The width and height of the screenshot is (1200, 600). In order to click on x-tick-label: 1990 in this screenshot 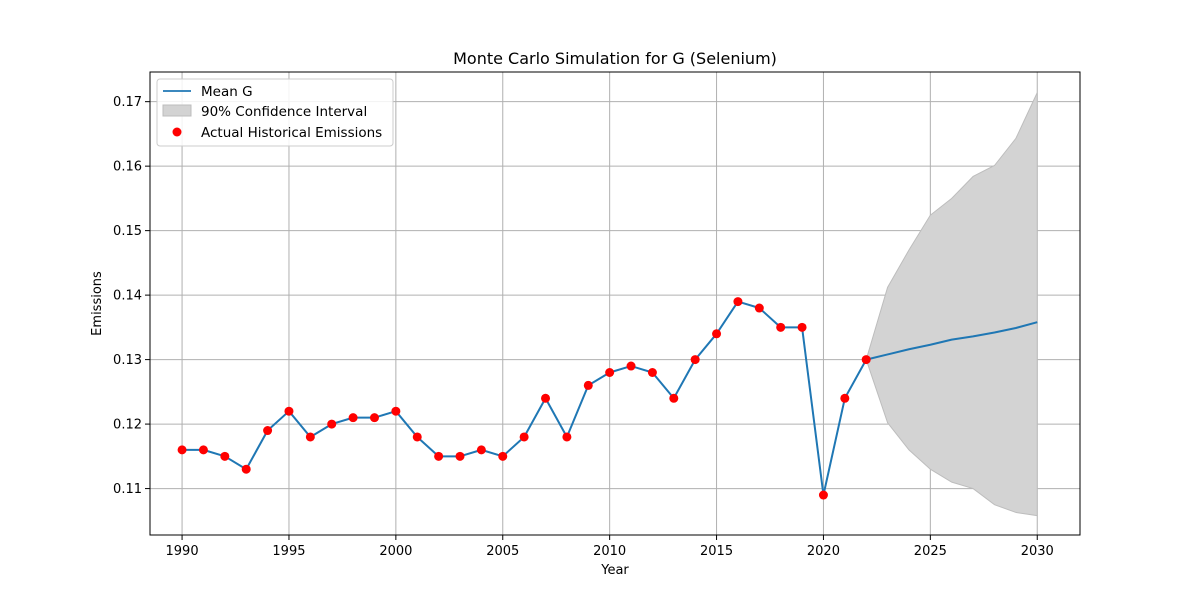, I will do `click(182, 551)`.